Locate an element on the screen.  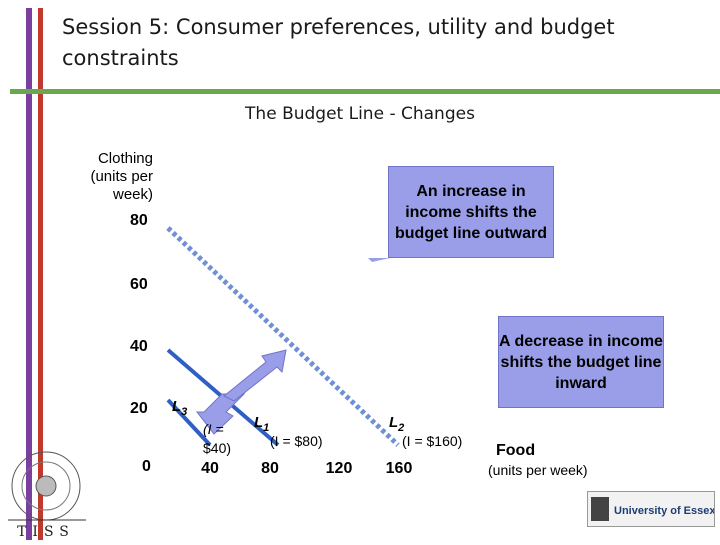
income-l2: (I = $160) is located at coordinates (432, 441).